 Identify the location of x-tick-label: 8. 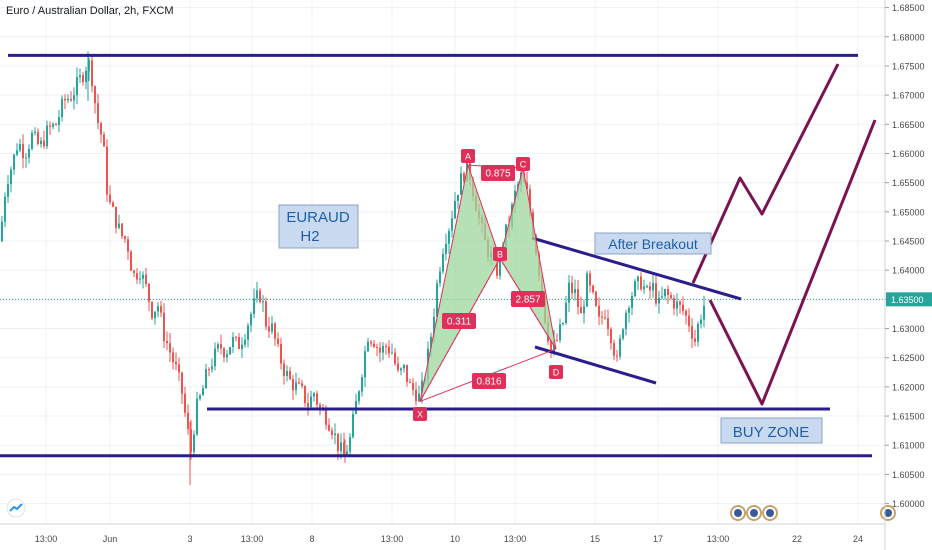
(311, 539).